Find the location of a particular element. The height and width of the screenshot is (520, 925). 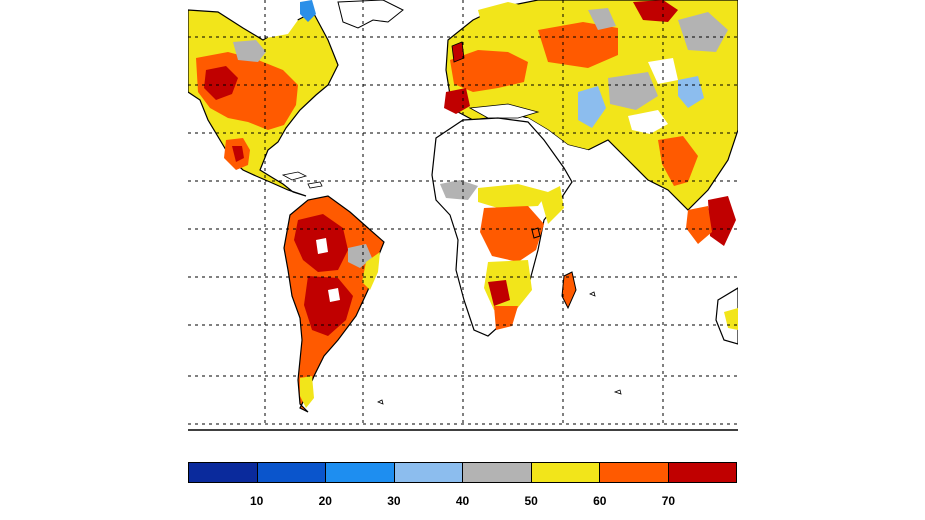

southeast-asia-high is located at coordinates (699, 225).